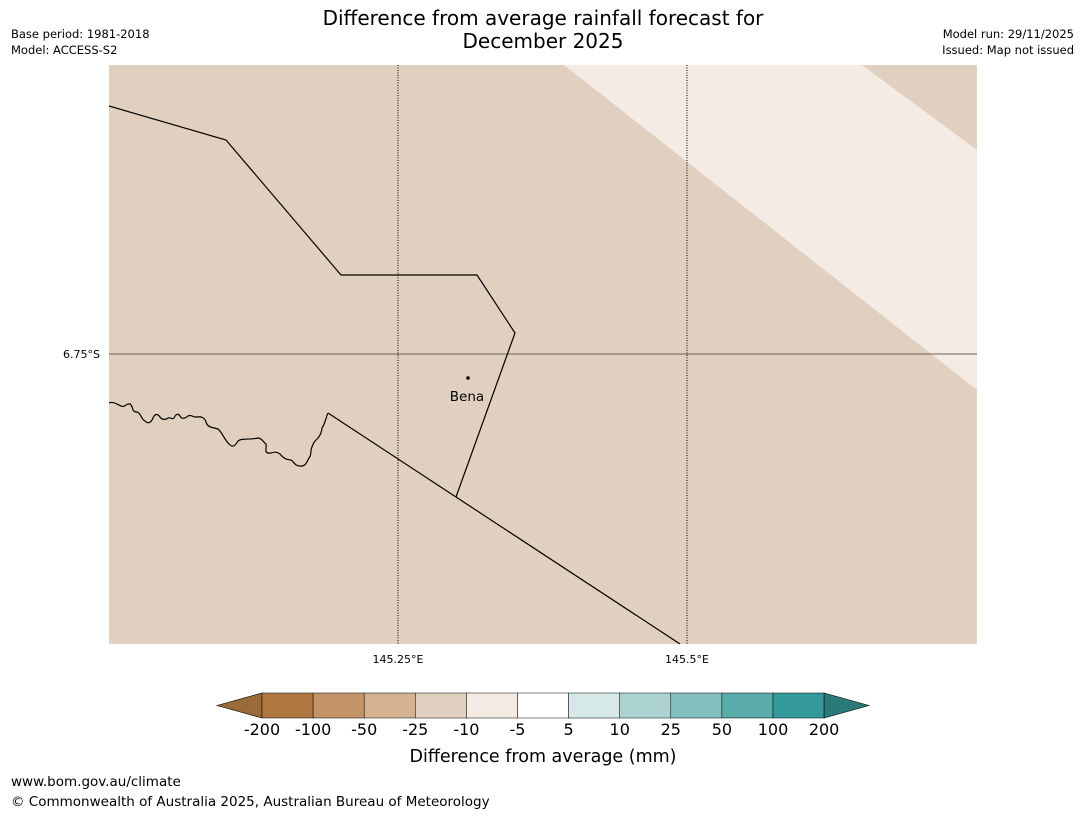 The width and height of the screenshot is (1085, 816). Describe the element at coordinates (466, 729) in the screenshot. I see `colorbar-tick-label: -10` at that location.